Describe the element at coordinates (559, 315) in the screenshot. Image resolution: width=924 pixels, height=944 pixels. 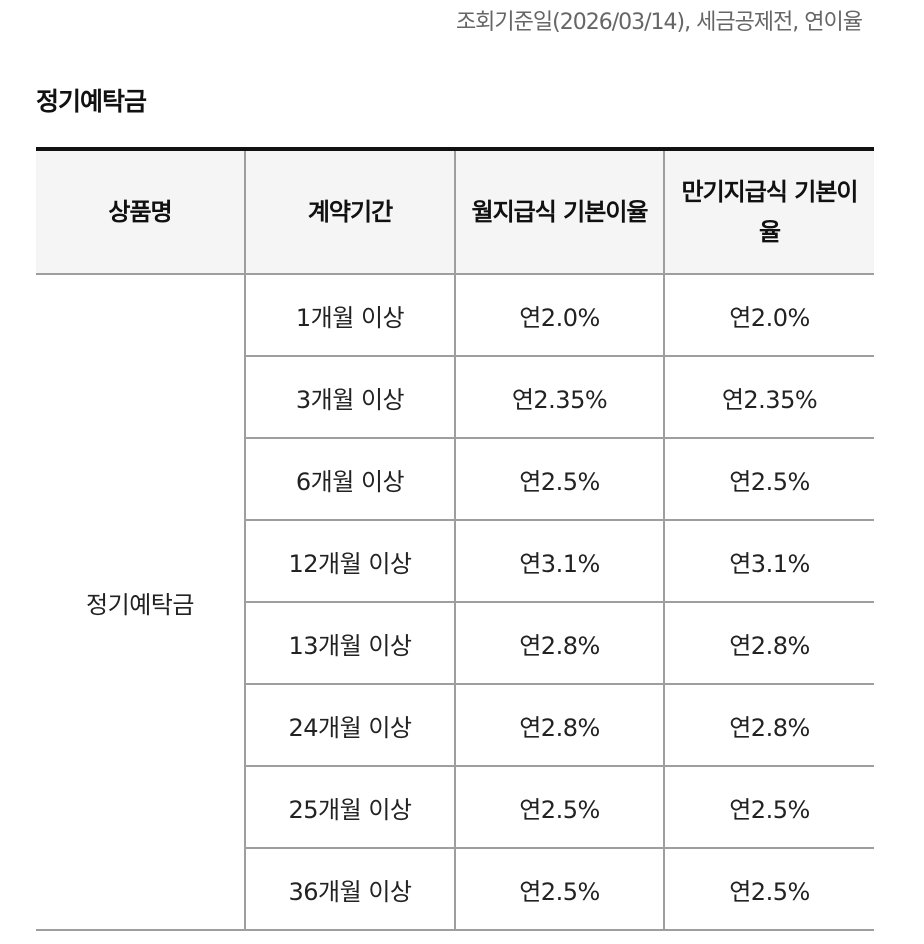
I see `monthly-rate-cell: 연2.0%` at that location.